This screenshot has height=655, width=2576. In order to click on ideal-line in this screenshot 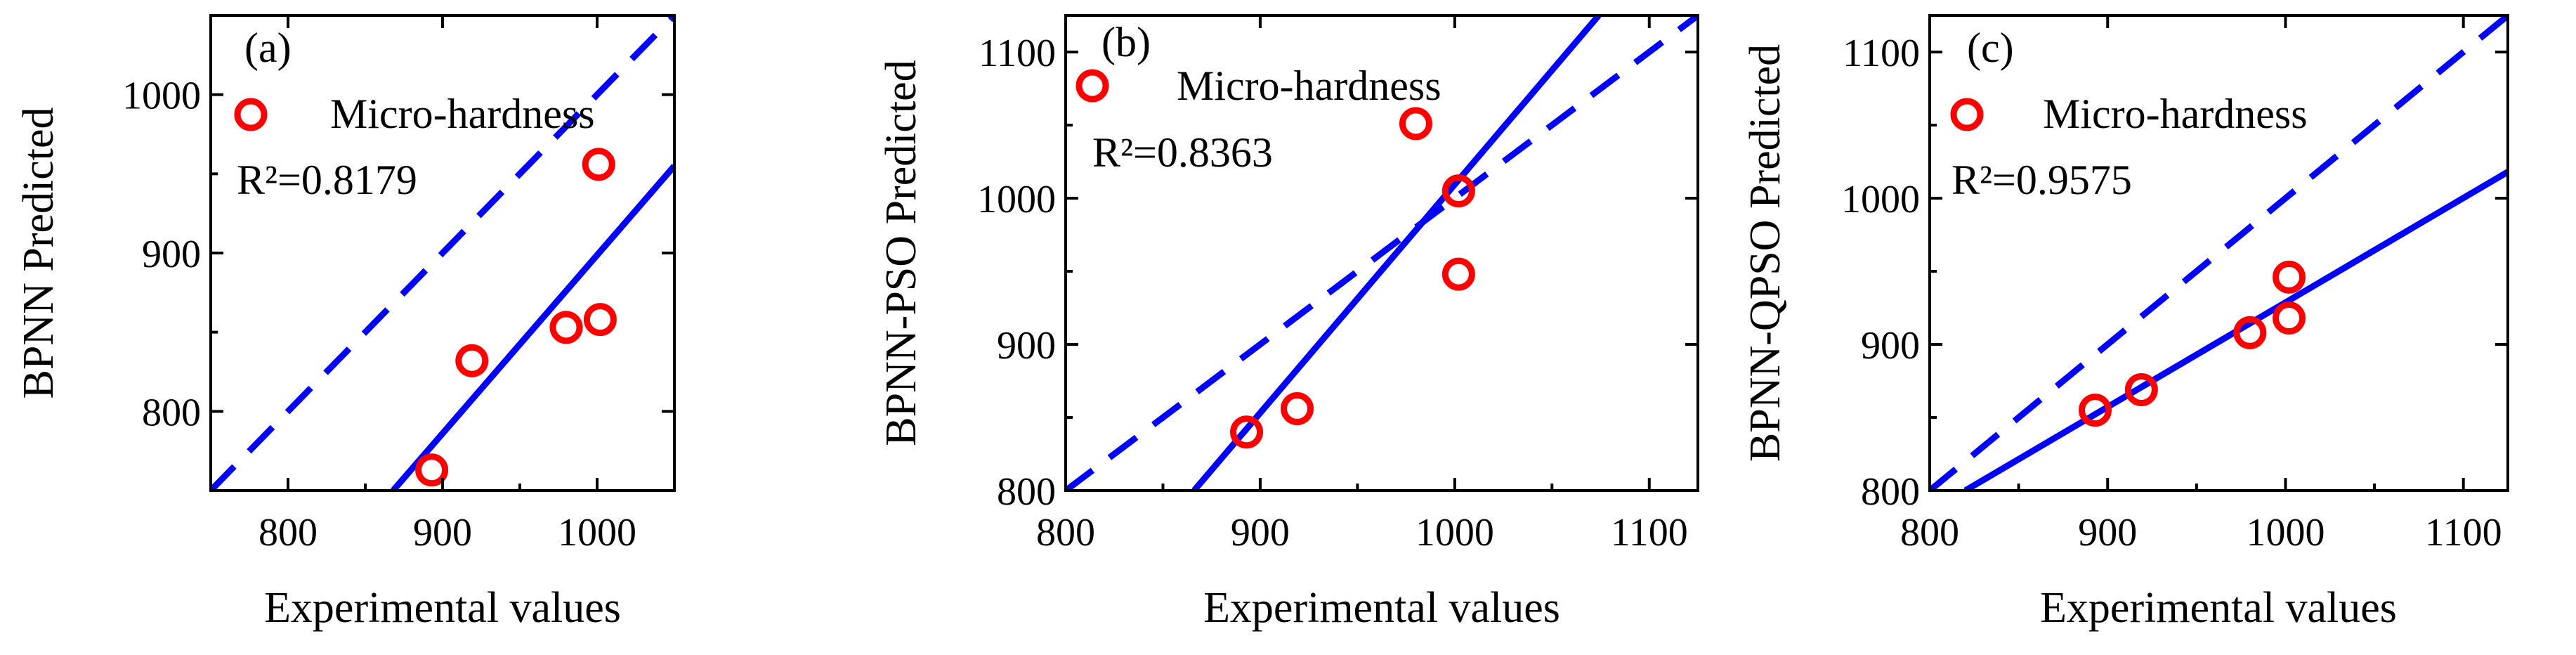, I will do `click(443, 253)`.